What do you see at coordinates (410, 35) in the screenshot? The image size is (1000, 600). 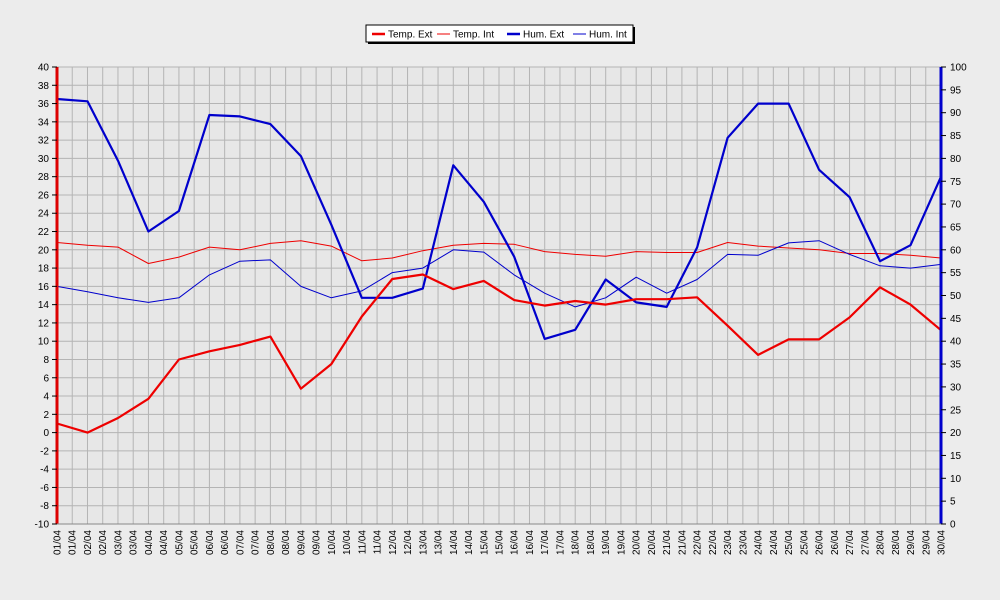 I see `legend-label: Temp. Ext` at bounding box center [410, 35].